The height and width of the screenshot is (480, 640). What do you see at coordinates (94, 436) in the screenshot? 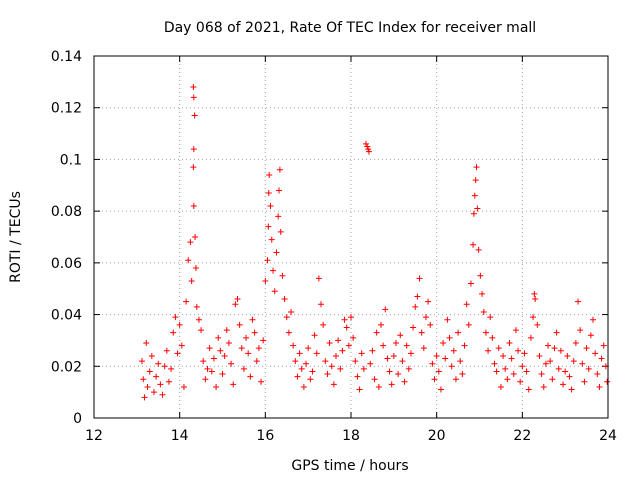
I see `x-tick-label: 12` at bounding box center [94, 436].